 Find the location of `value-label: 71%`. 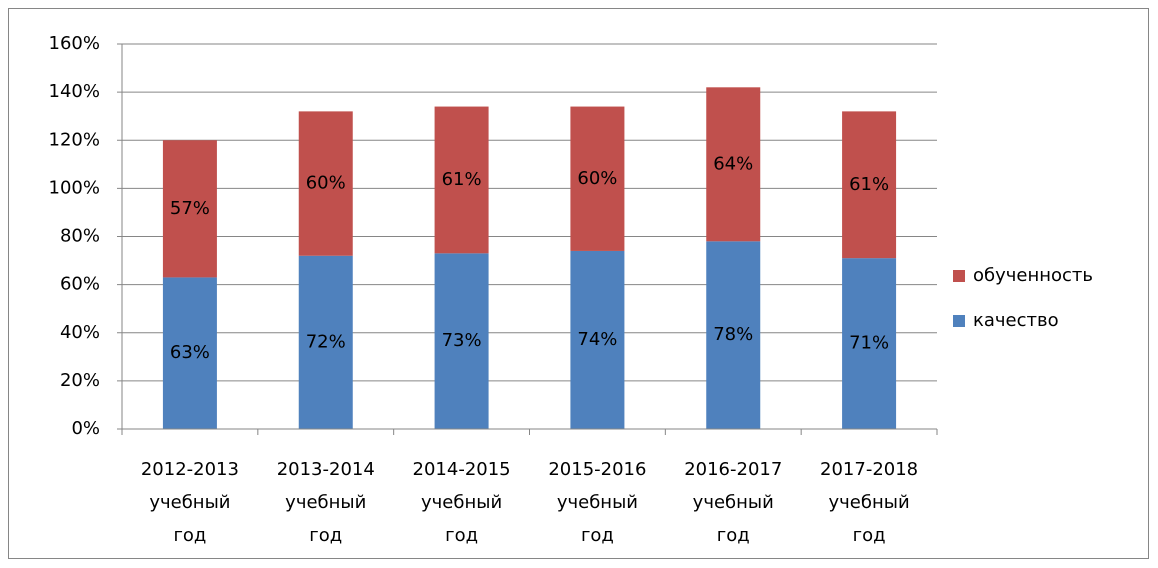

value-label: 71% is located at coordinates (869, 343).